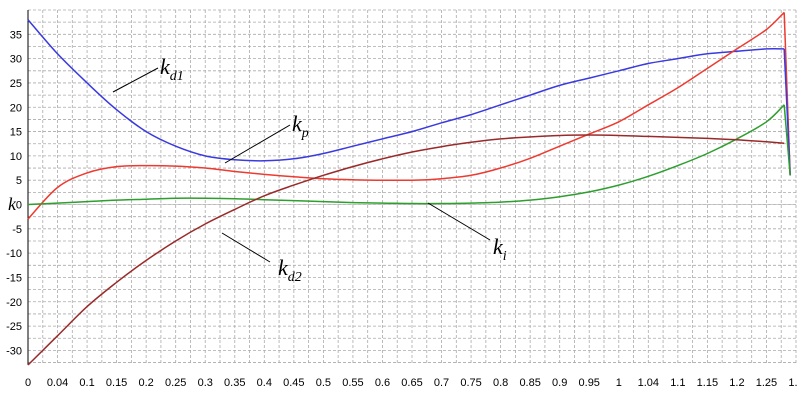 This screenshot has height=394, width=797. What do you see at coordinates (16, 84) in the screenshot?
I see `y-tick-label: 25` at bounding box center [16, 84].